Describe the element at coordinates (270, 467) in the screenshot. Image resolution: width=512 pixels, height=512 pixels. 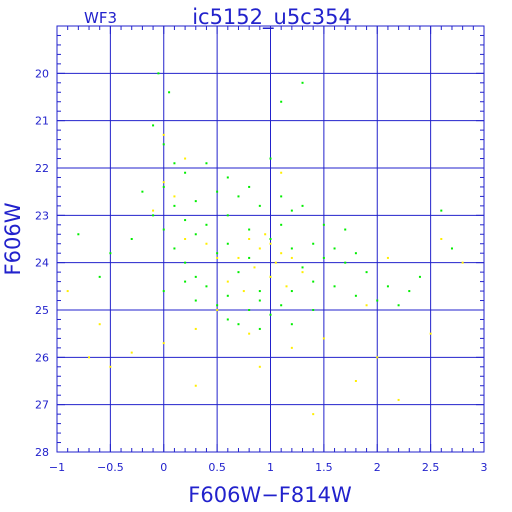
I see `x-tick-label: 1` at that location.